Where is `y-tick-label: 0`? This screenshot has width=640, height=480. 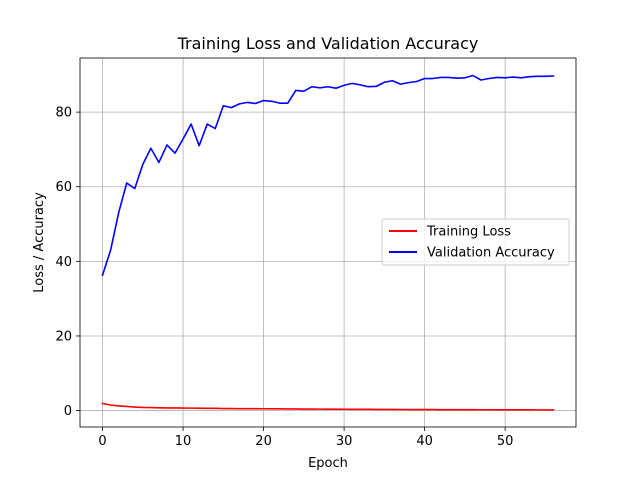
y-tick-label: 0 is located at coordinates (68, 411).